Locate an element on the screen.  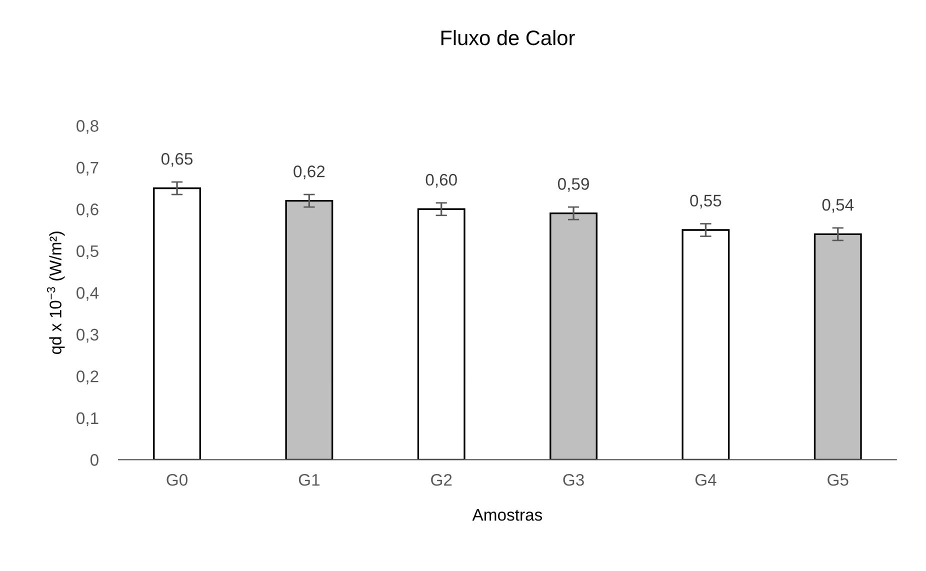
x-tick-label: G5 is located at coordinates (838, 480).